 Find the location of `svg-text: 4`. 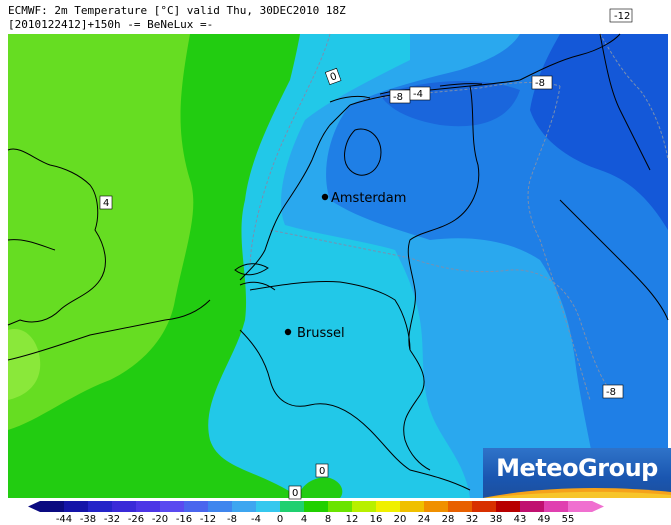

svg-text: 4 is located at coordinates (106, 203).